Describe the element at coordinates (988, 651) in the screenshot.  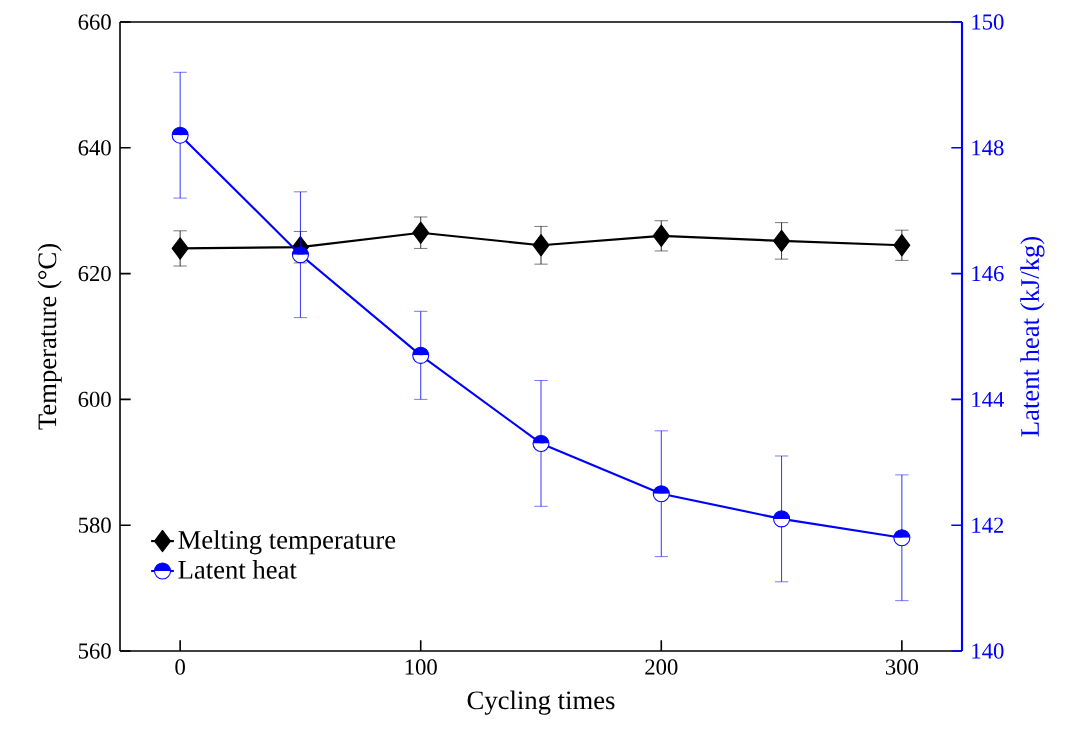
I see `y2-tick-label: 140` at that location.